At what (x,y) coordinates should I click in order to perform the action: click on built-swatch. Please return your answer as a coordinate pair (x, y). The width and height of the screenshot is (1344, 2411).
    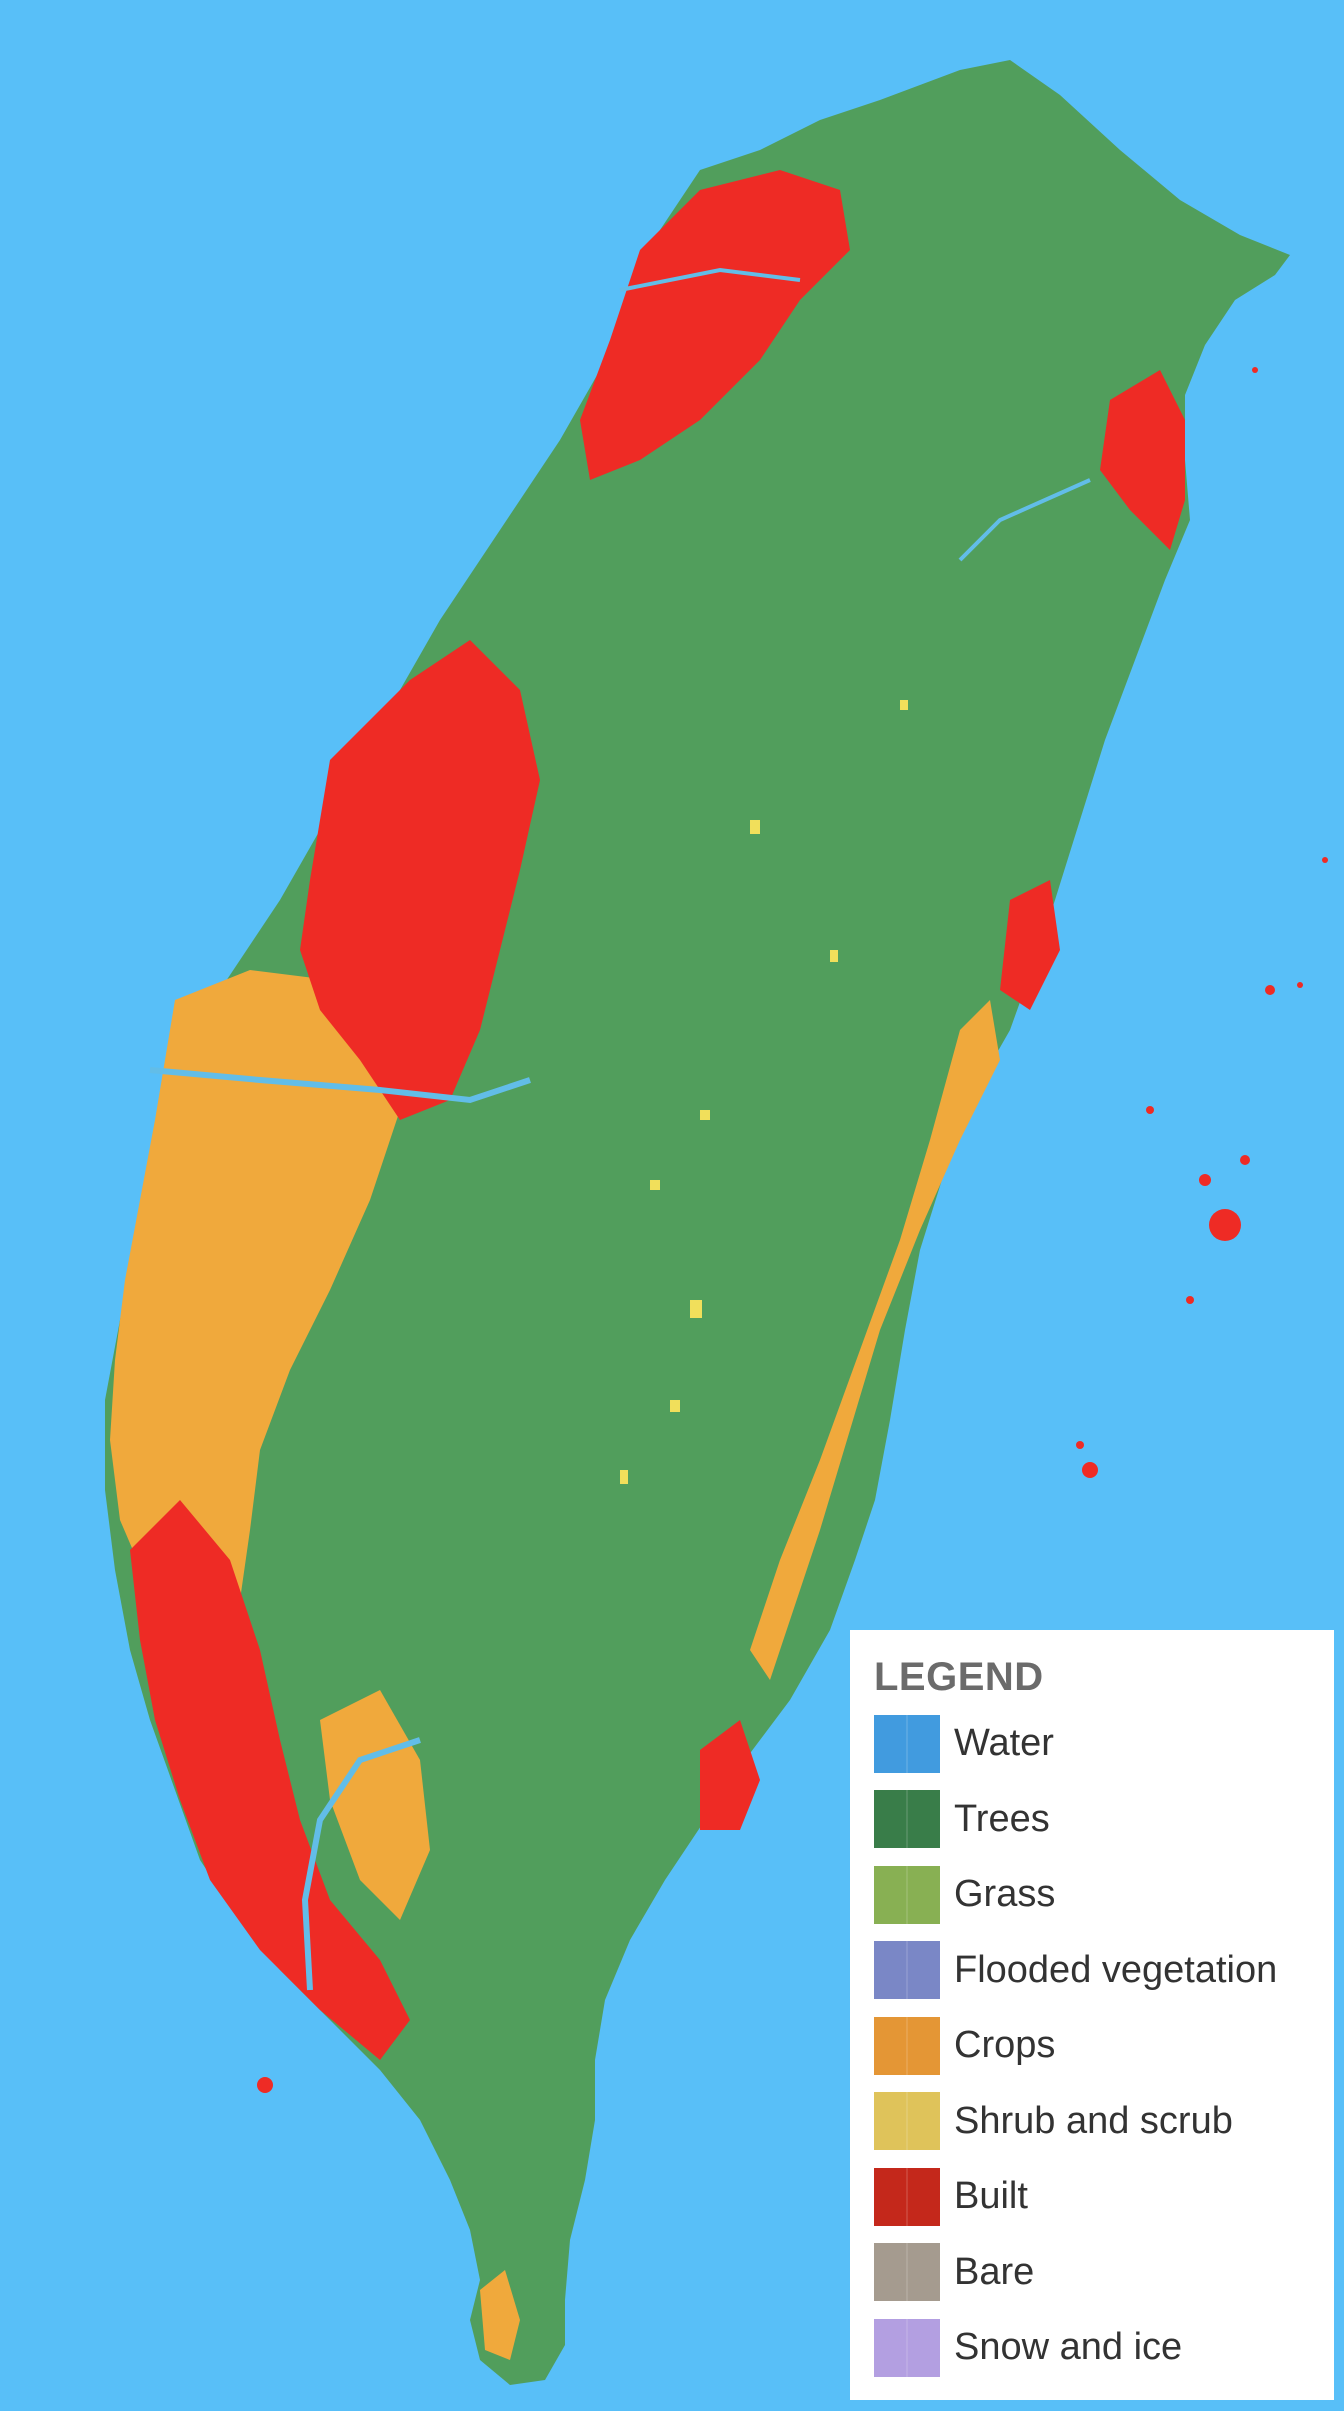
    Looking at the image, I should click on (907, 2196).